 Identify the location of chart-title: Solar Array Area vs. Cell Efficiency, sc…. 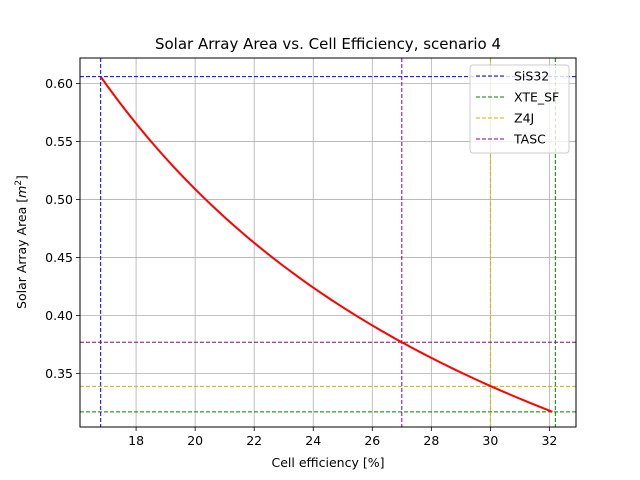
(328, 44).